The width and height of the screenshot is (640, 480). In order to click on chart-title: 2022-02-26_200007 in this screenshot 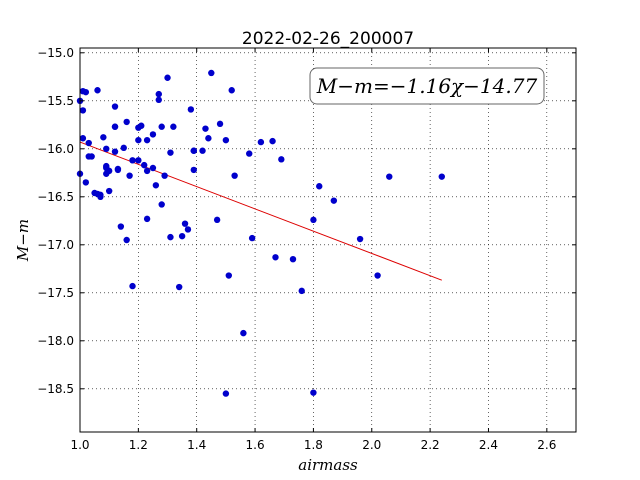, I will do `click(328, 39)`.